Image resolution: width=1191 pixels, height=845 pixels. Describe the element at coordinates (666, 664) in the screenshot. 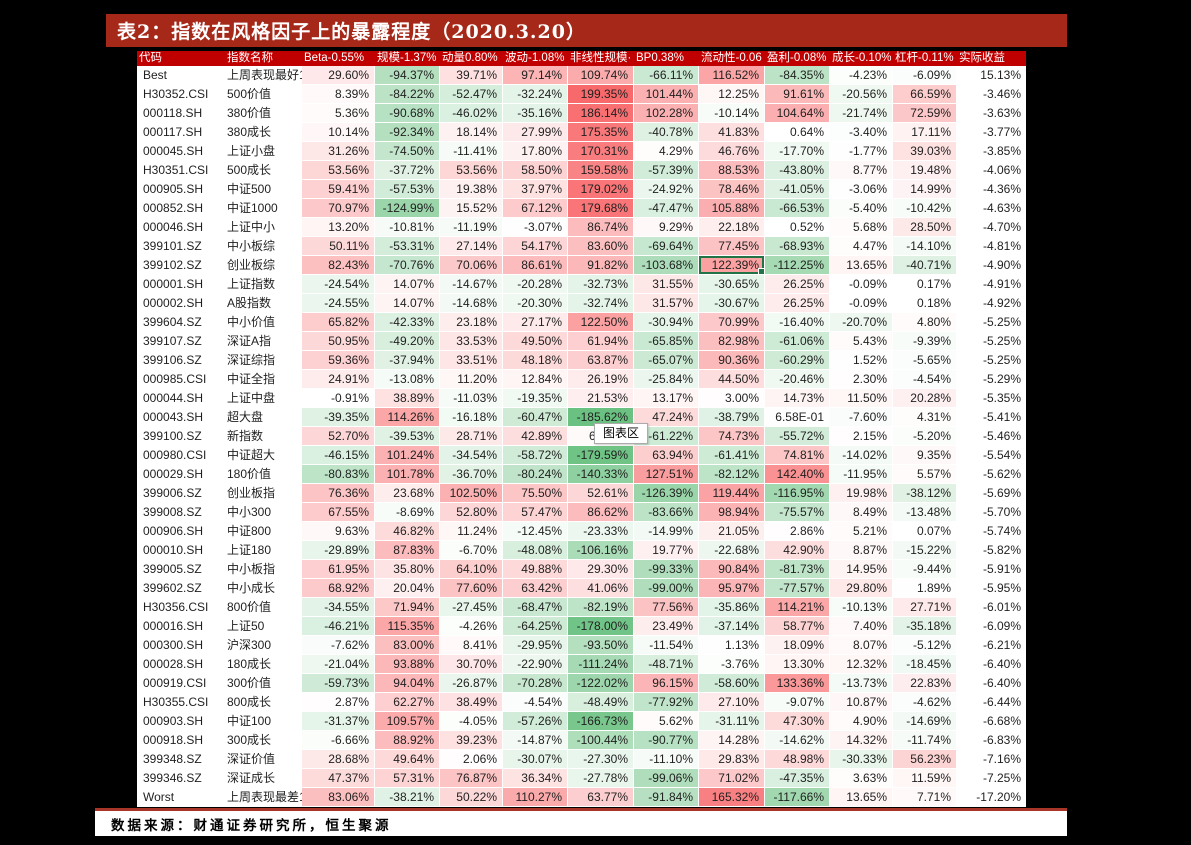

I see `cell-factor-value: -48.71%` at that location.